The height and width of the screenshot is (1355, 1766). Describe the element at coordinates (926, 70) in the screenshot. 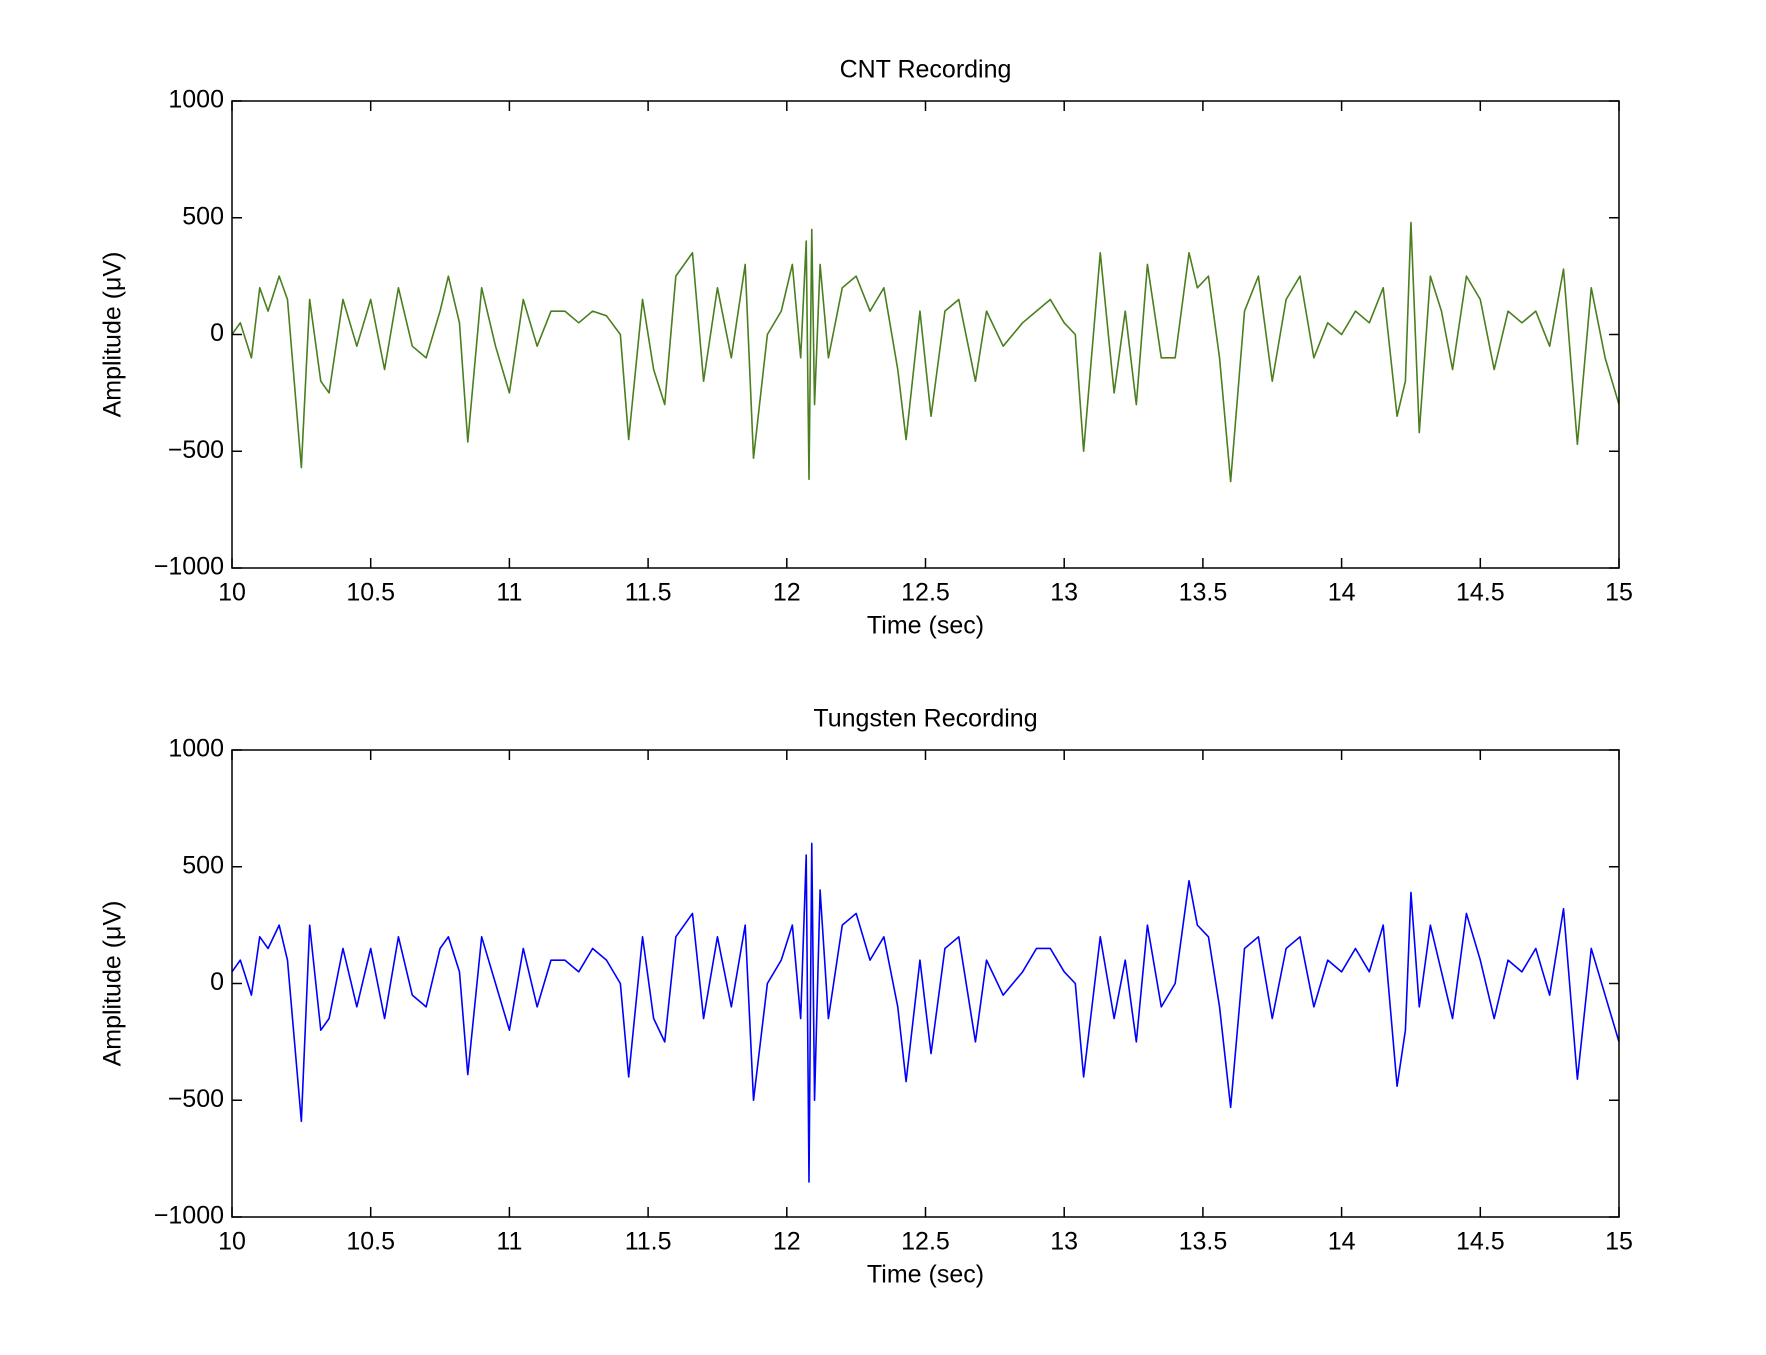

I see `chart-title: CNT Recording` at that location.